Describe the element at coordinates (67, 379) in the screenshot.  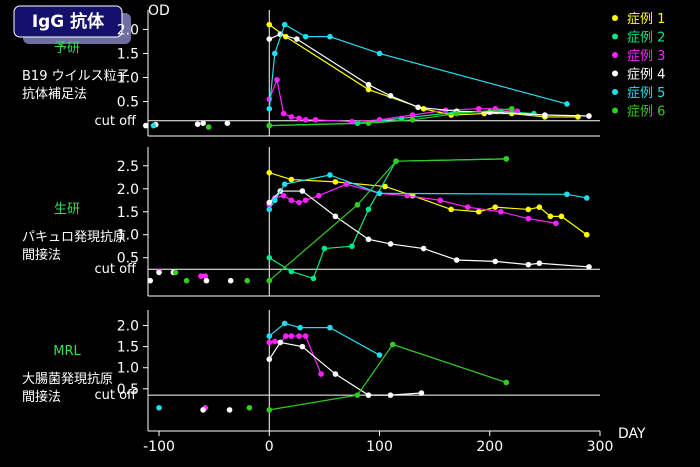
I see `method-label-line1: 大腸菌発現抗原` at that location.